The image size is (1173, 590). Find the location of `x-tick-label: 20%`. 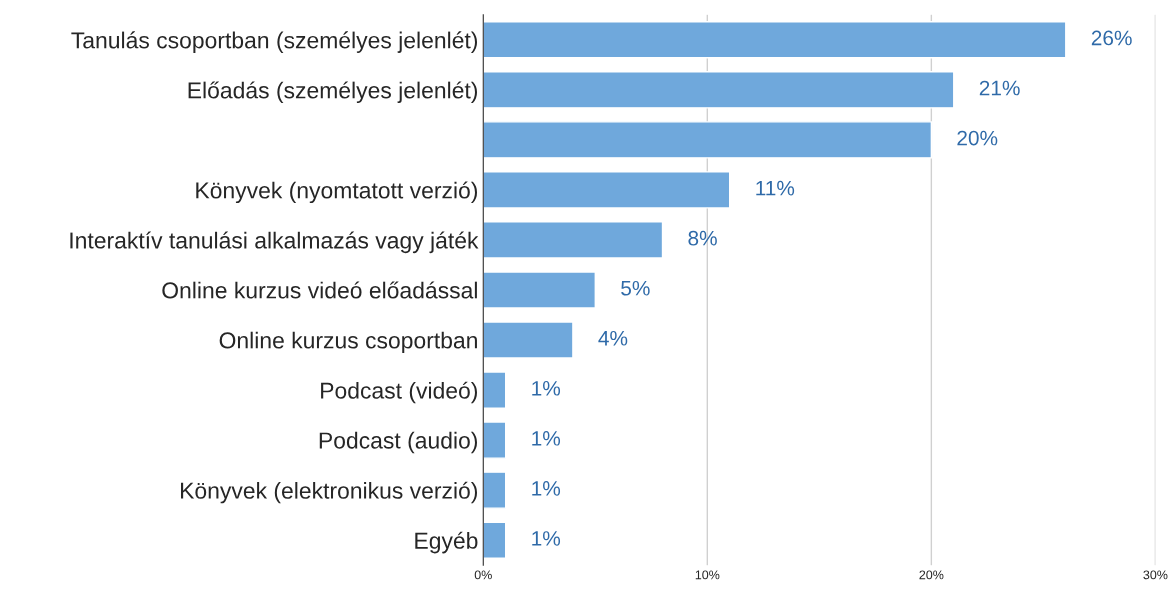

x-tick-label: 20% is located at coordinates (931, 575).